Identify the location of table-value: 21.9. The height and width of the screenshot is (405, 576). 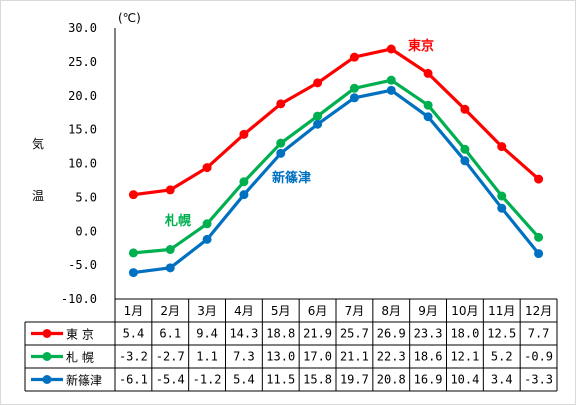
(317, 334).